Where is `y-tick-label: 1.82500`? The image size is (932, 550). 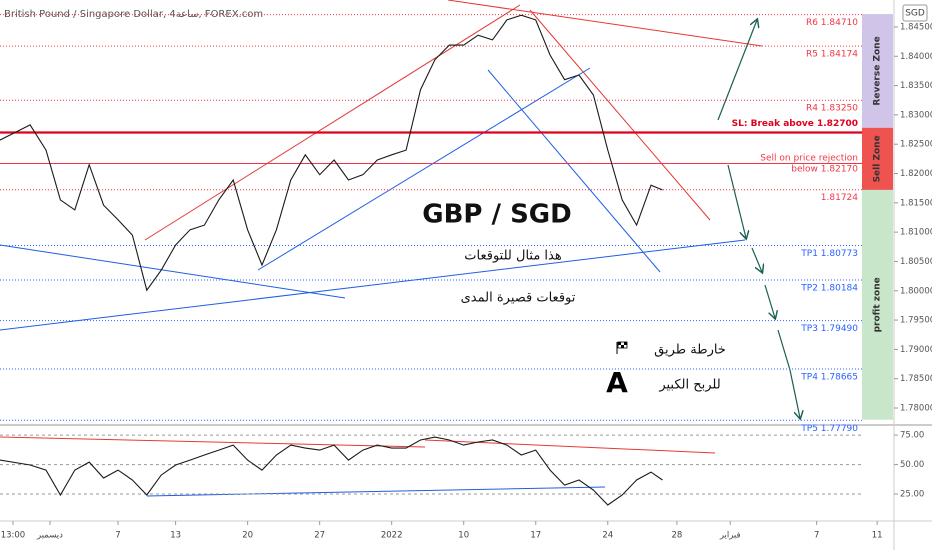
y-tick-label: 1.82500 is located at coordinates (916, 145).